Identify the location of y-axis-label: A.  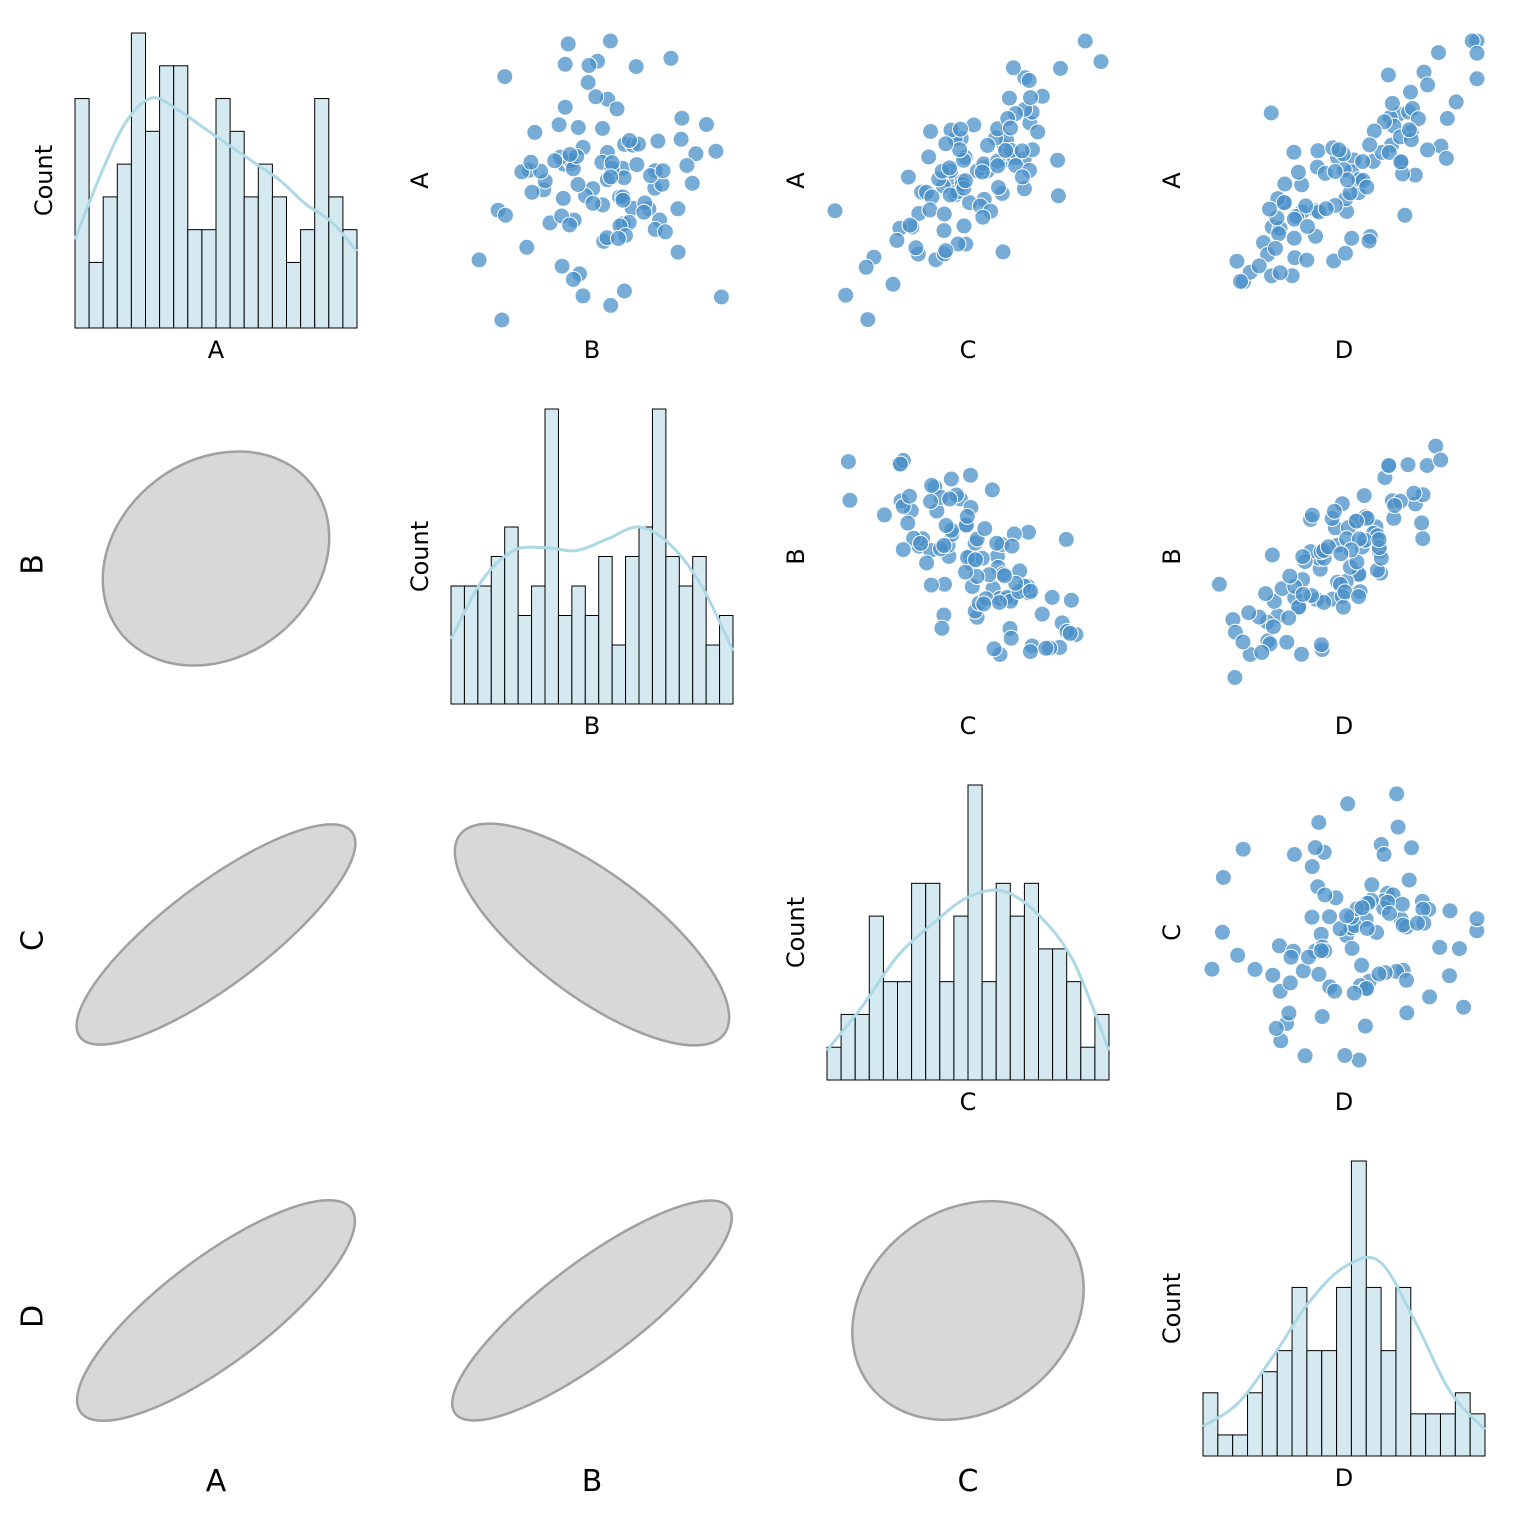
(1172, 180).